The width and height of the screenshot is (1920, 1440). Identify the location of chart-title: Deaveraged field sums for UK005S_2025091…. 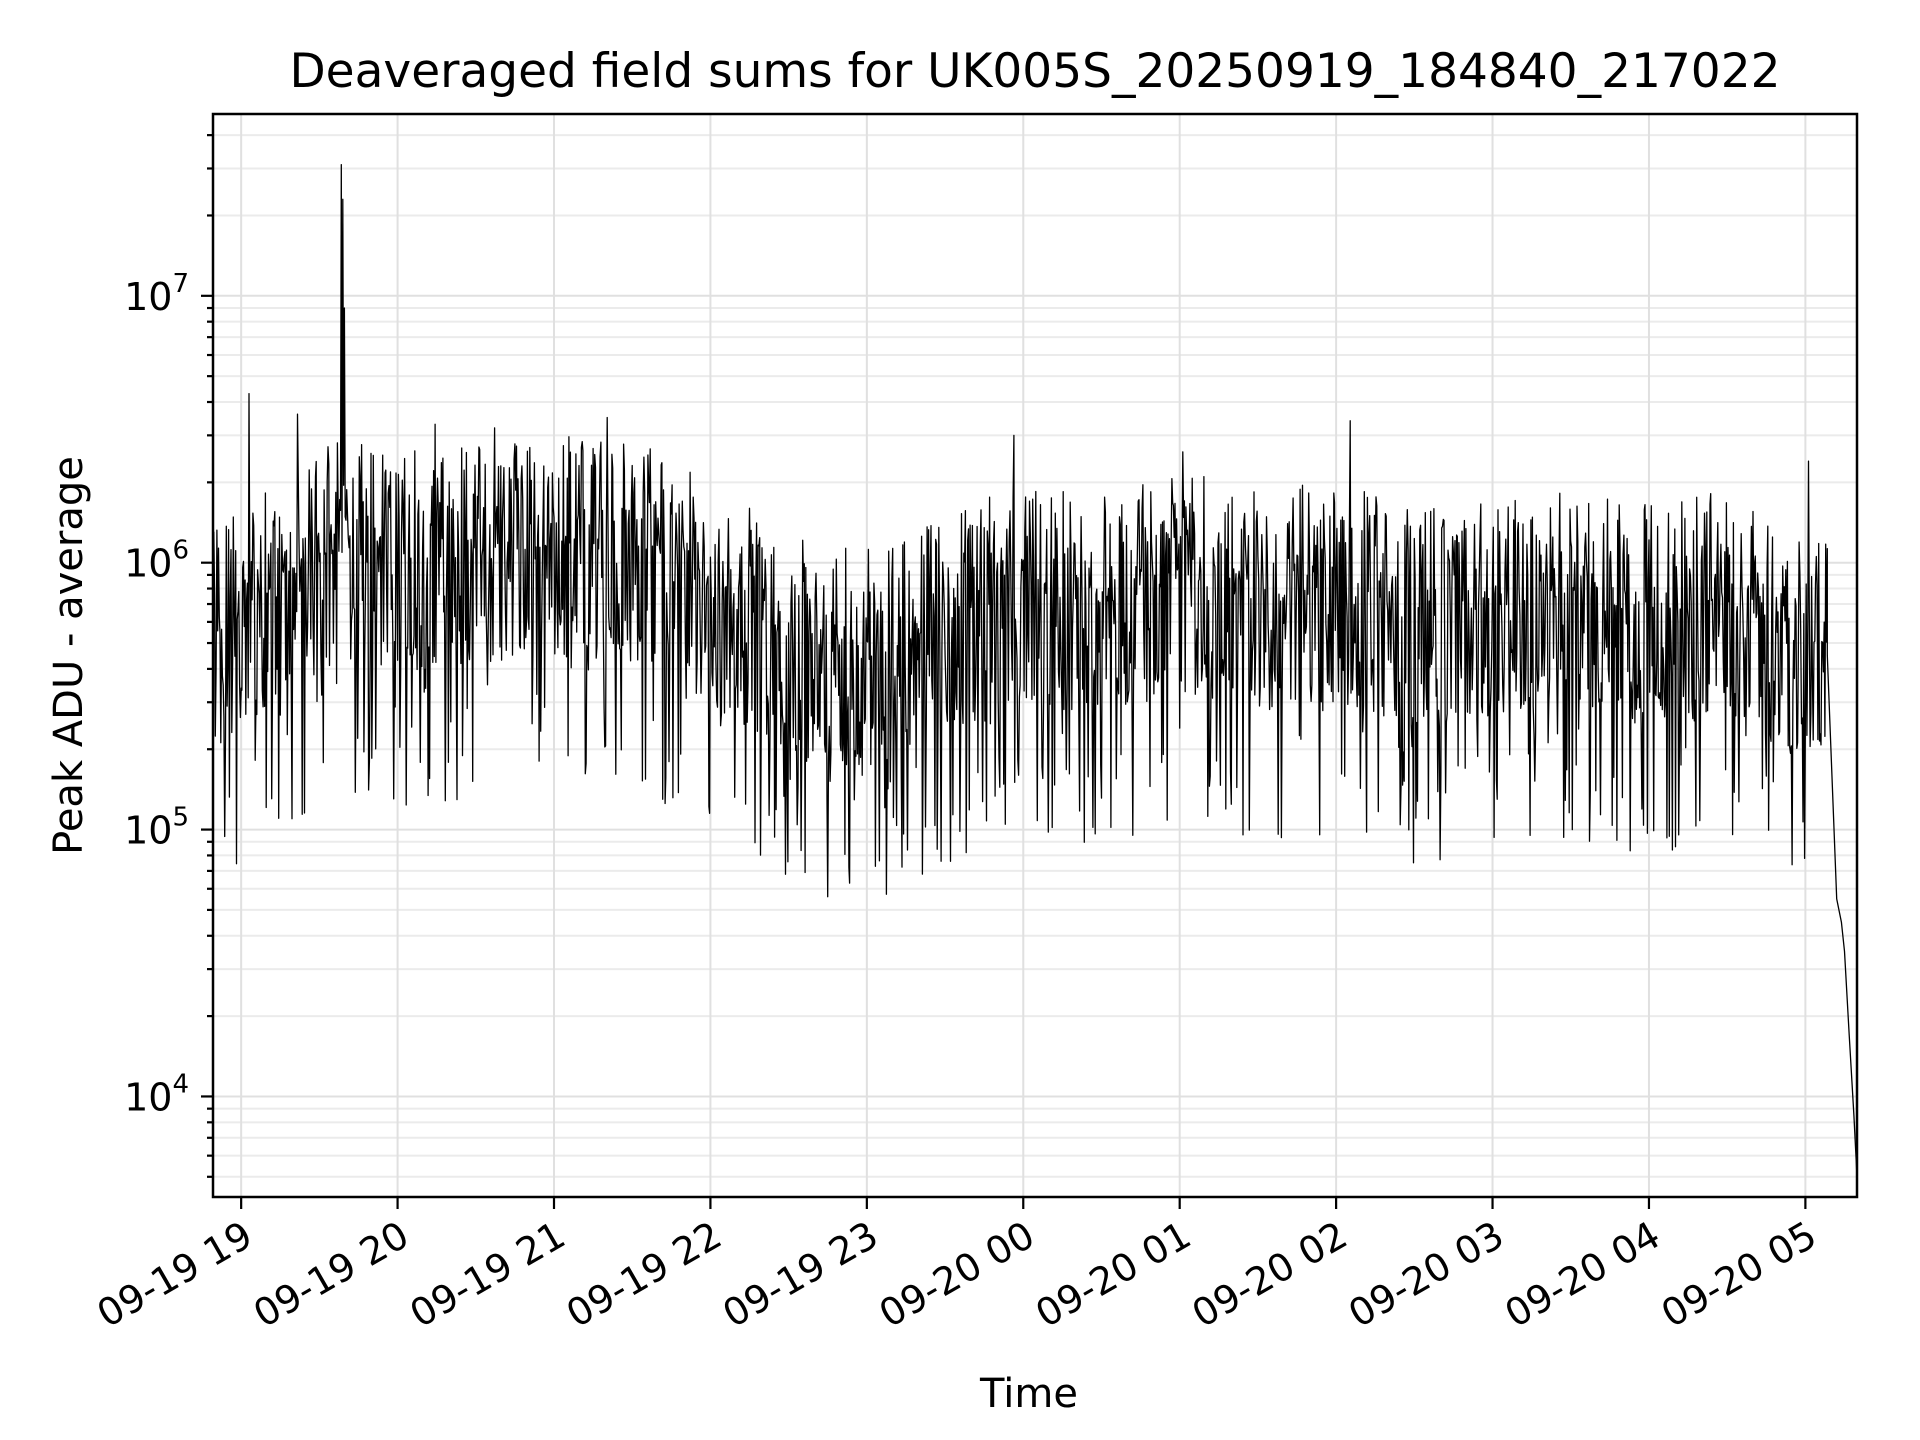
(1034, 71).